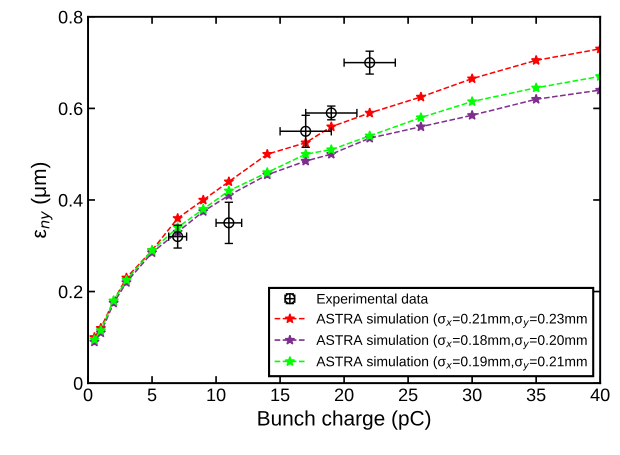  What do you see at coordinates (372, 299) in the screenshot?
I see `legend-label: Experimental data` at bounding box center [372, 299].